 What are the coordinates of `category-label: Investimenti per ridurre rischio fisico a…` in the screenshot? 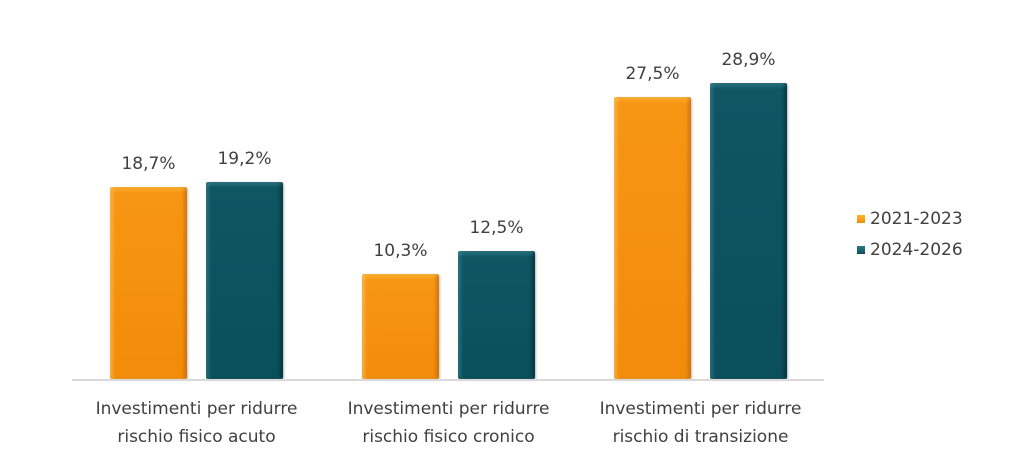 It's located at (197, 423).